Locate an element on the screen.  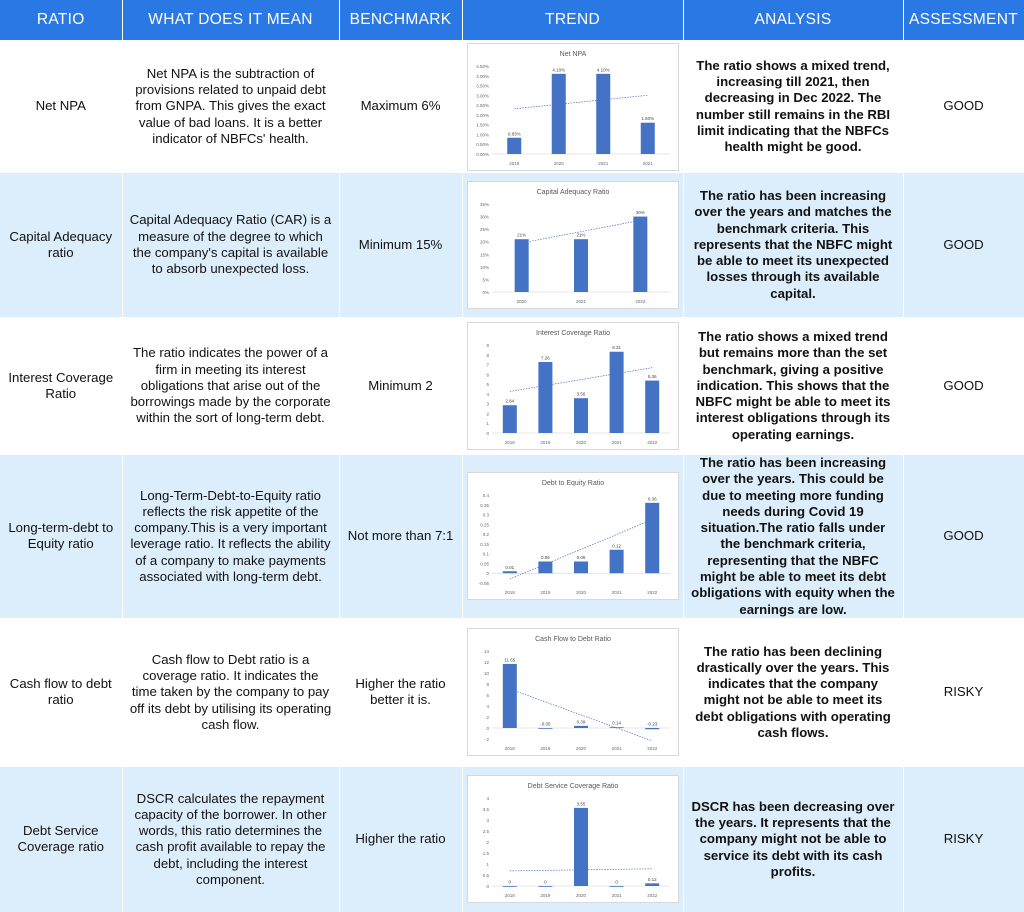
y-tick-label: 2.50% is located at coordinates (482, 105).